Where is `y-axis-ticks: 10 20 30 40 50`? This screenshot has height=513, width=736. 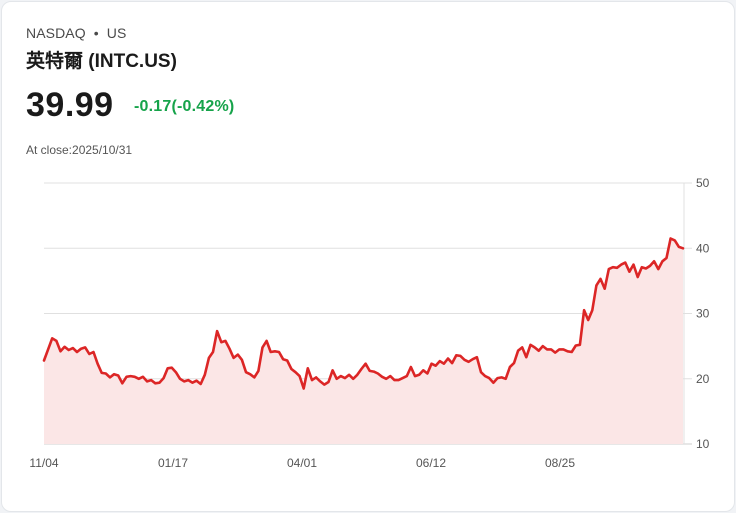
y-axis-ticks: 10 20 30 40 50 is located at coordinates (703, 313).